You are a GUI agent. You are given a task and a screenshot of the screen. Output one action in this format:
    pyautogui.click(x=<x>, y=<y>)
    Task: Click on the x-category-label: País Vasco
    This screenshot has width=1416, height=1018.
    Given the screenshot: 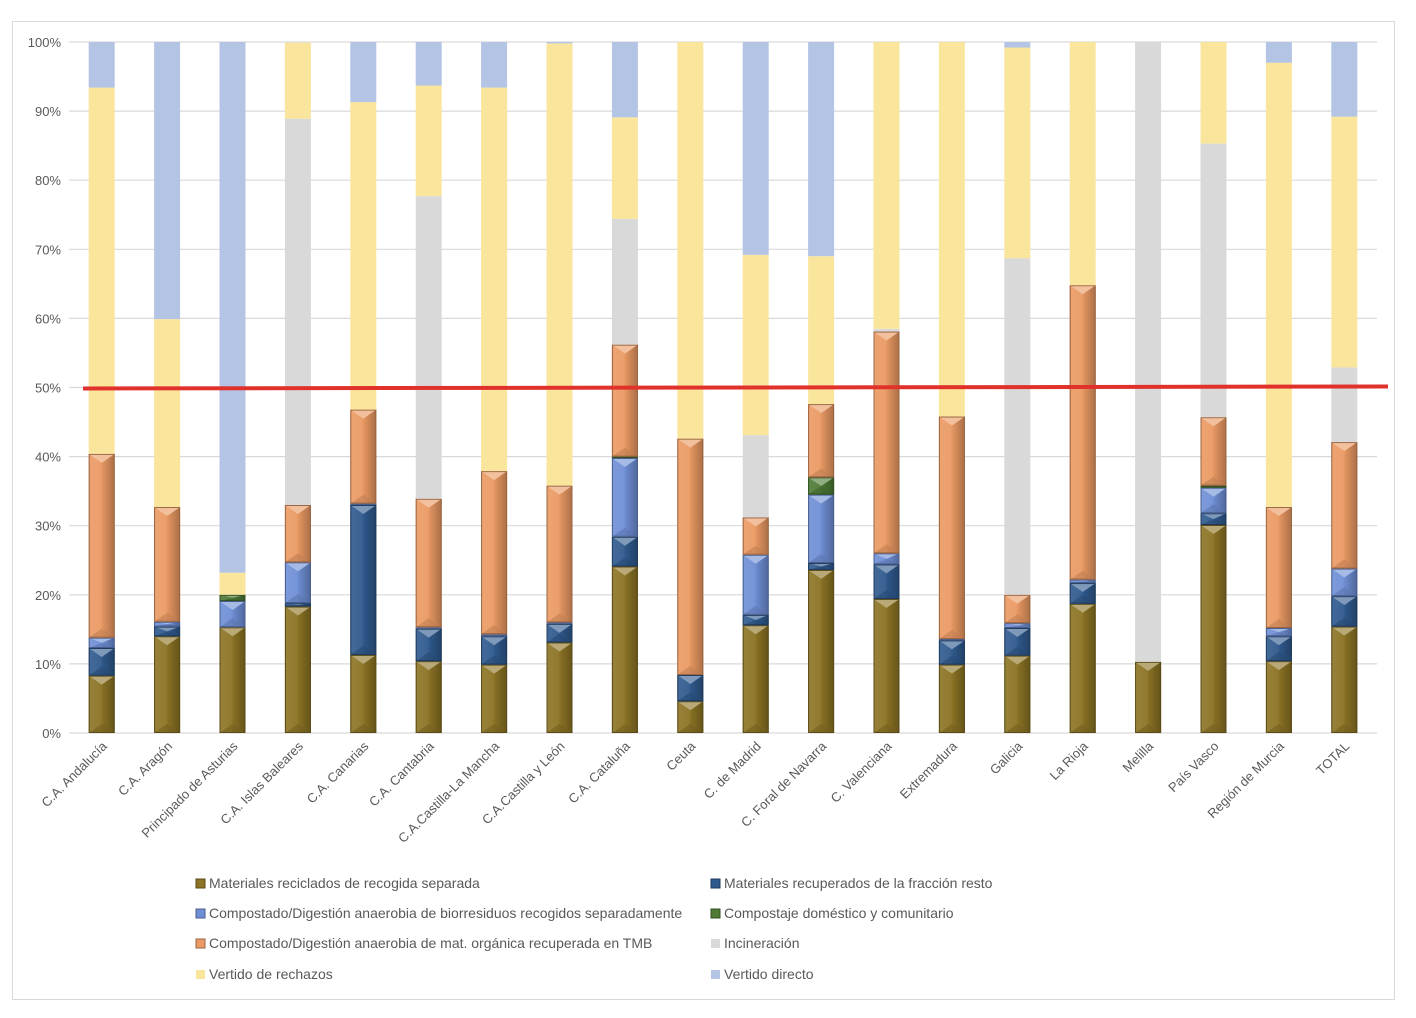 What is the action you would take?
    pyautogui.click(x=1193, y=767)
    